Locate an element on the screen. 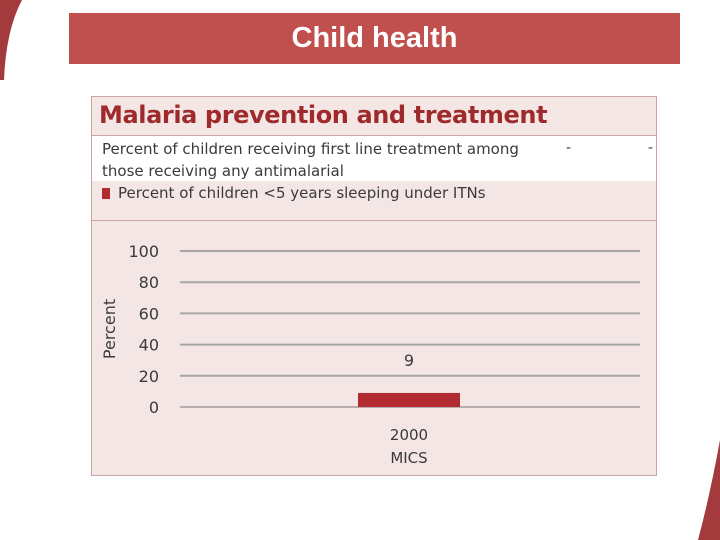 This screenshot has width=720, height=540. x-tick-label: 2000 is located at coordinates (409, 435).